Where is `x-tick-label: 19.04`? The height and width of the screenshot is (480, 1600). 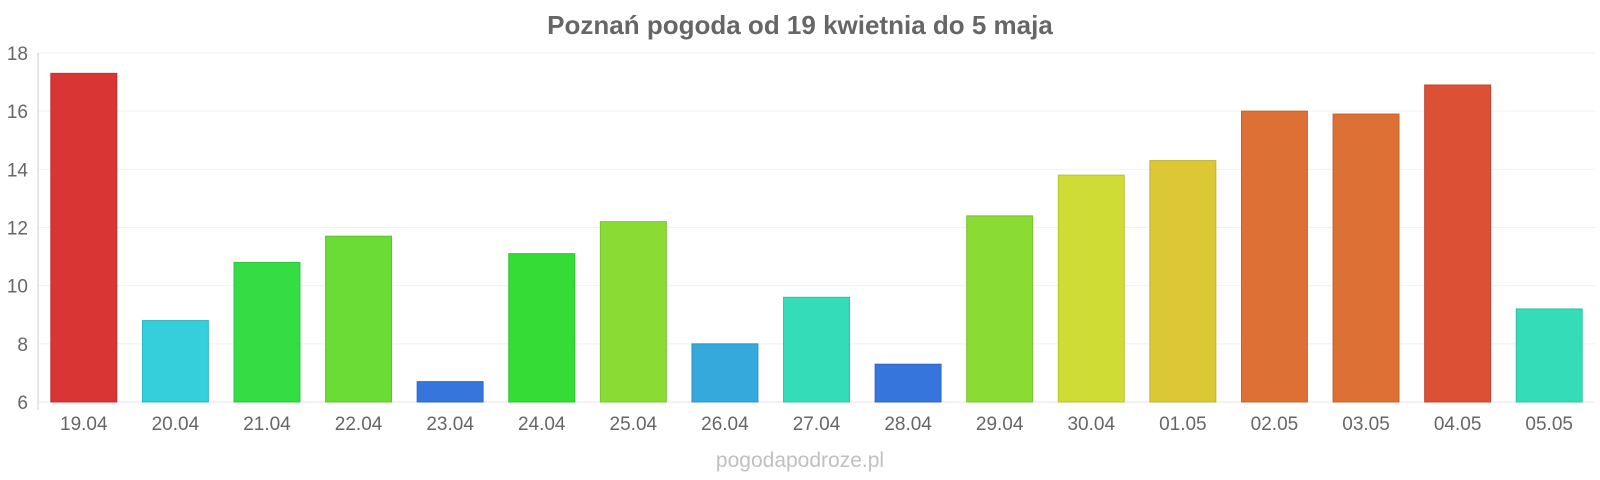 x-tick-label: 19.04 is located at coordinates (84, 424).